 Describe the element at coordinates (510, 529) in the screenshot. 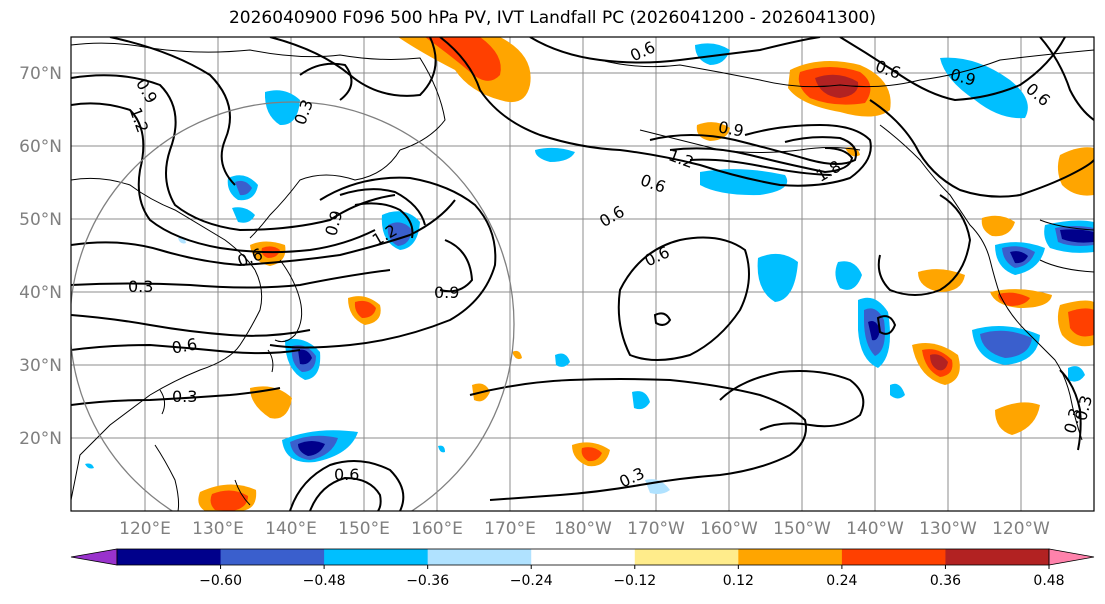

I see `lon-label: 170°E` at that location.